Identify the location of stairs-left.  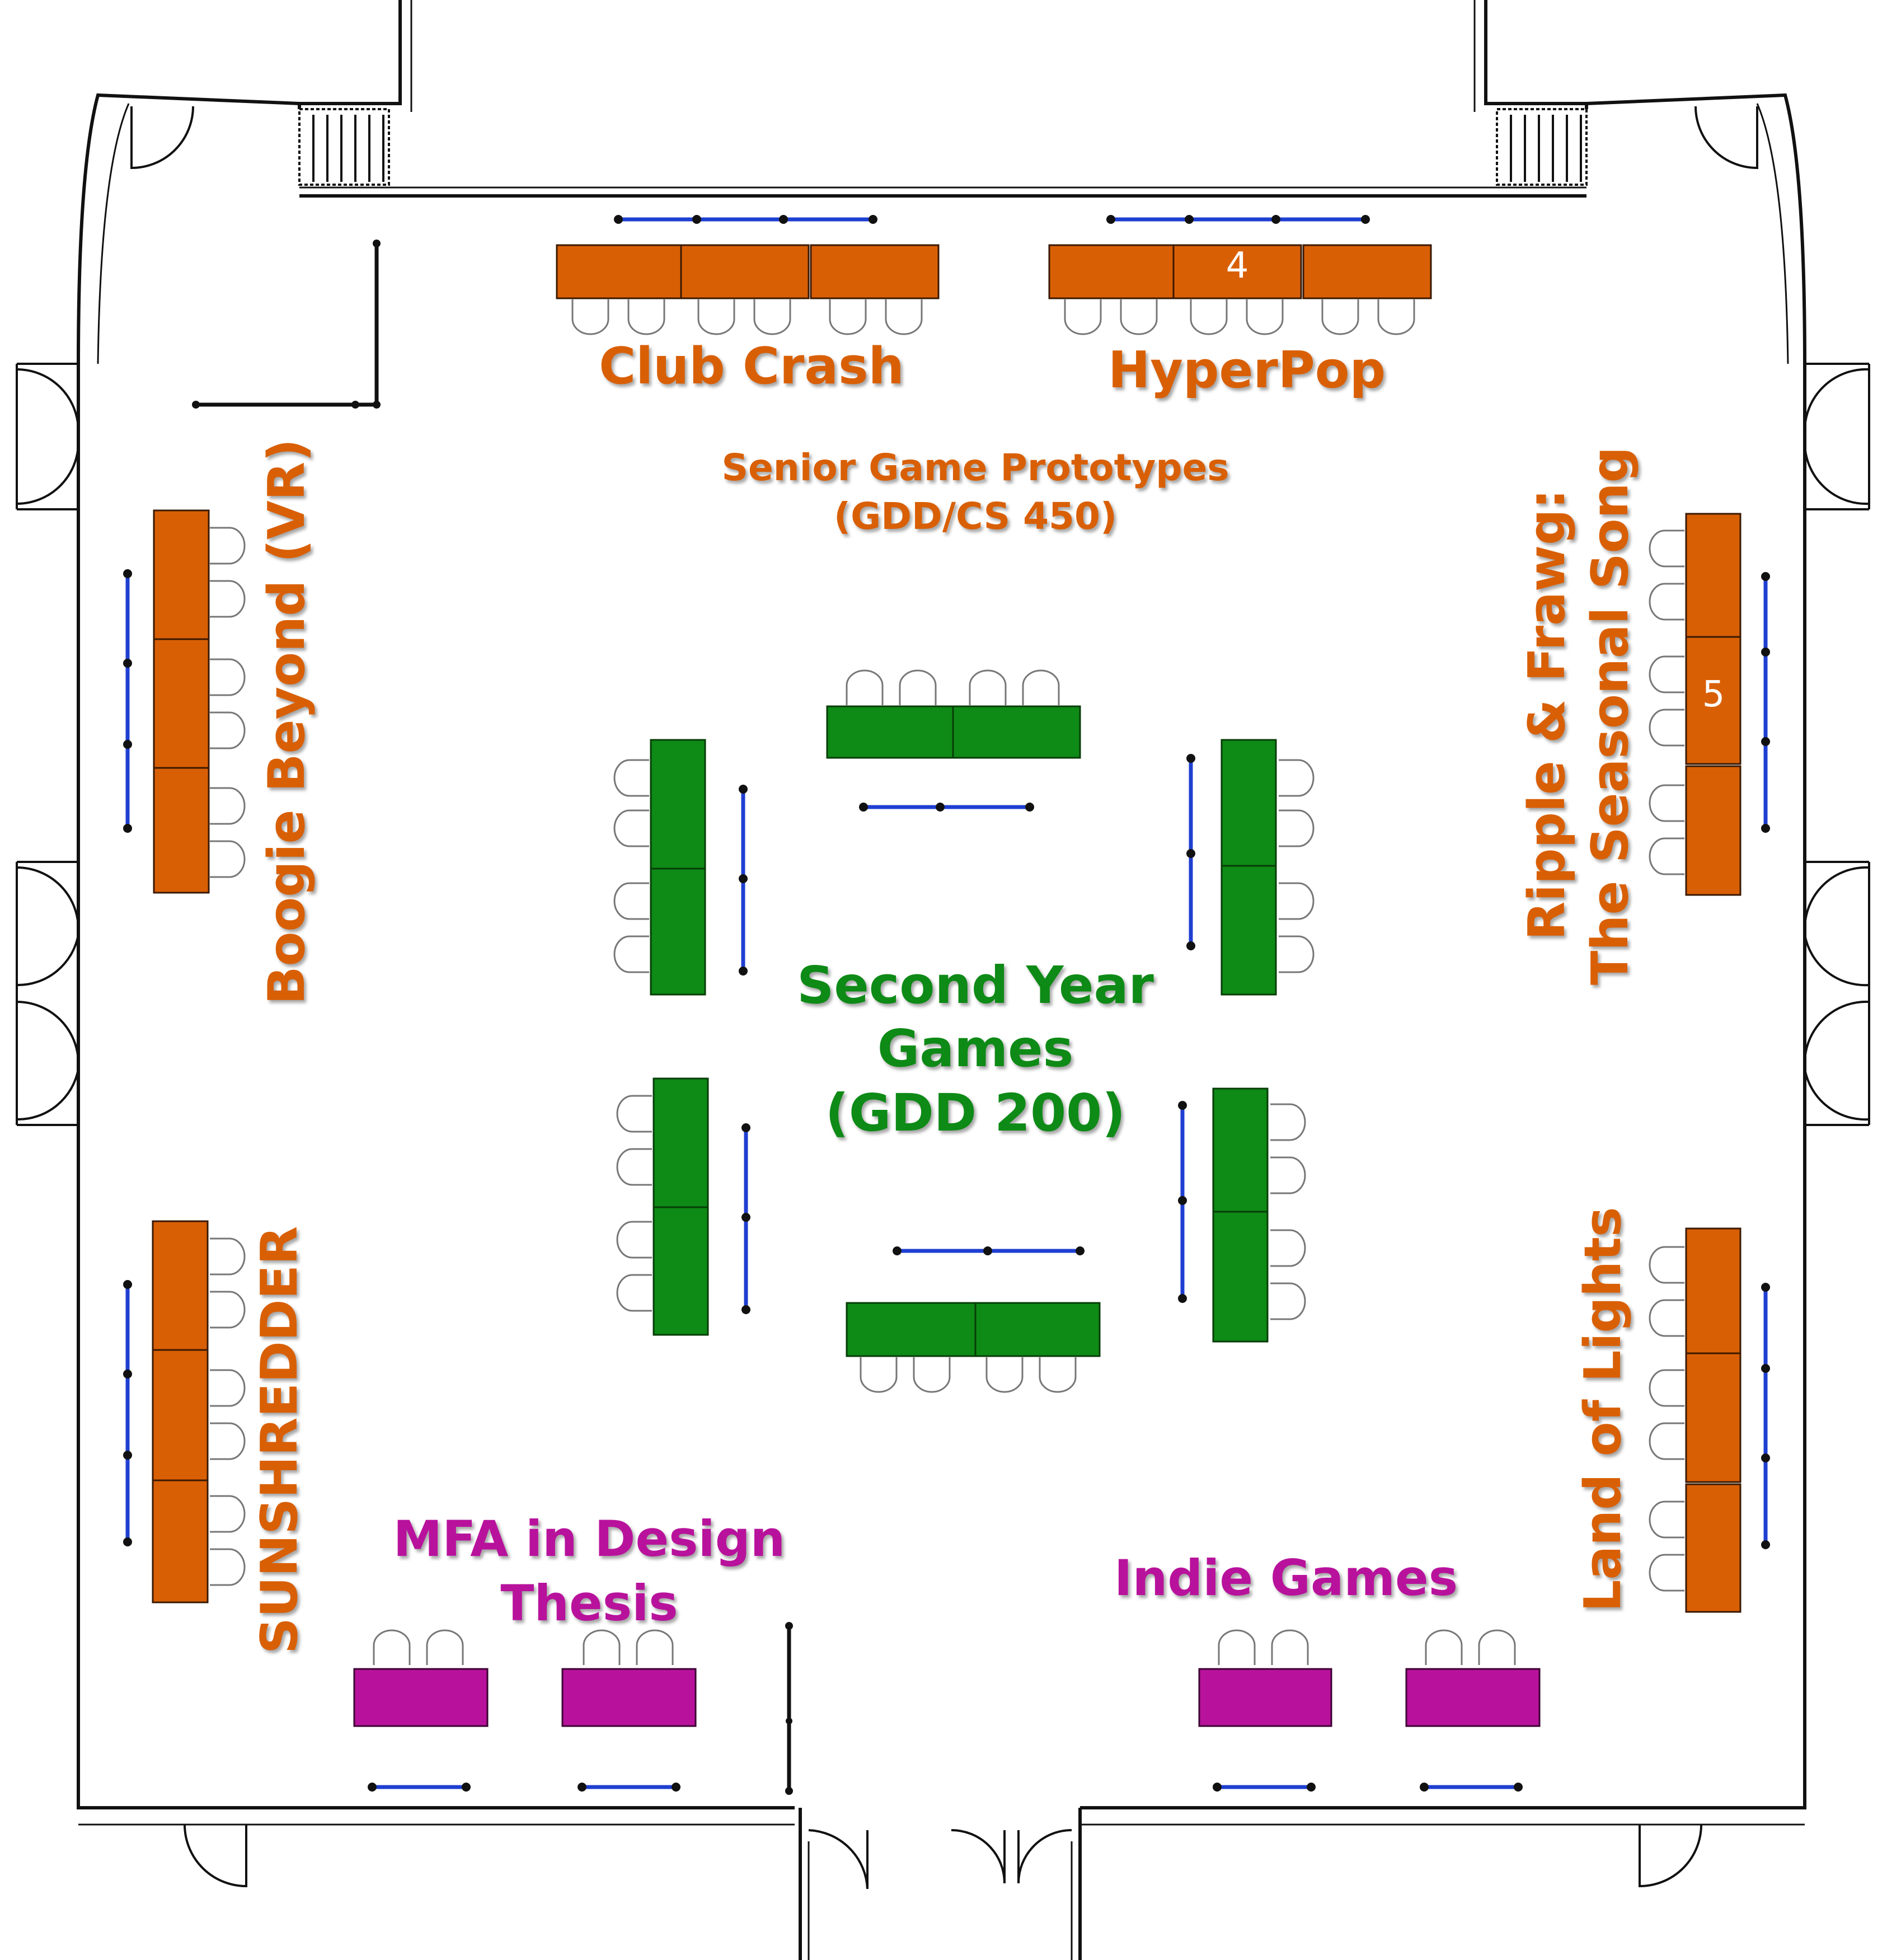
(344, 147).